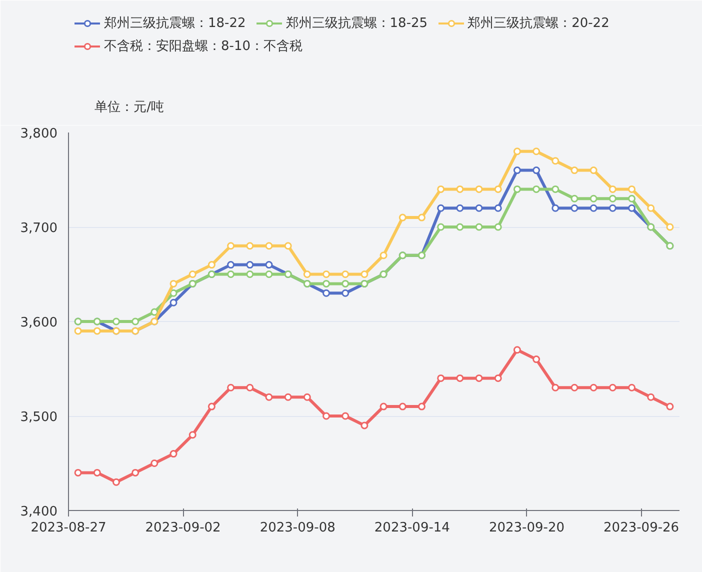 This screenshot has width=702, height=572. I want to click on y-tick-label: 3,700, so click(39, 228).